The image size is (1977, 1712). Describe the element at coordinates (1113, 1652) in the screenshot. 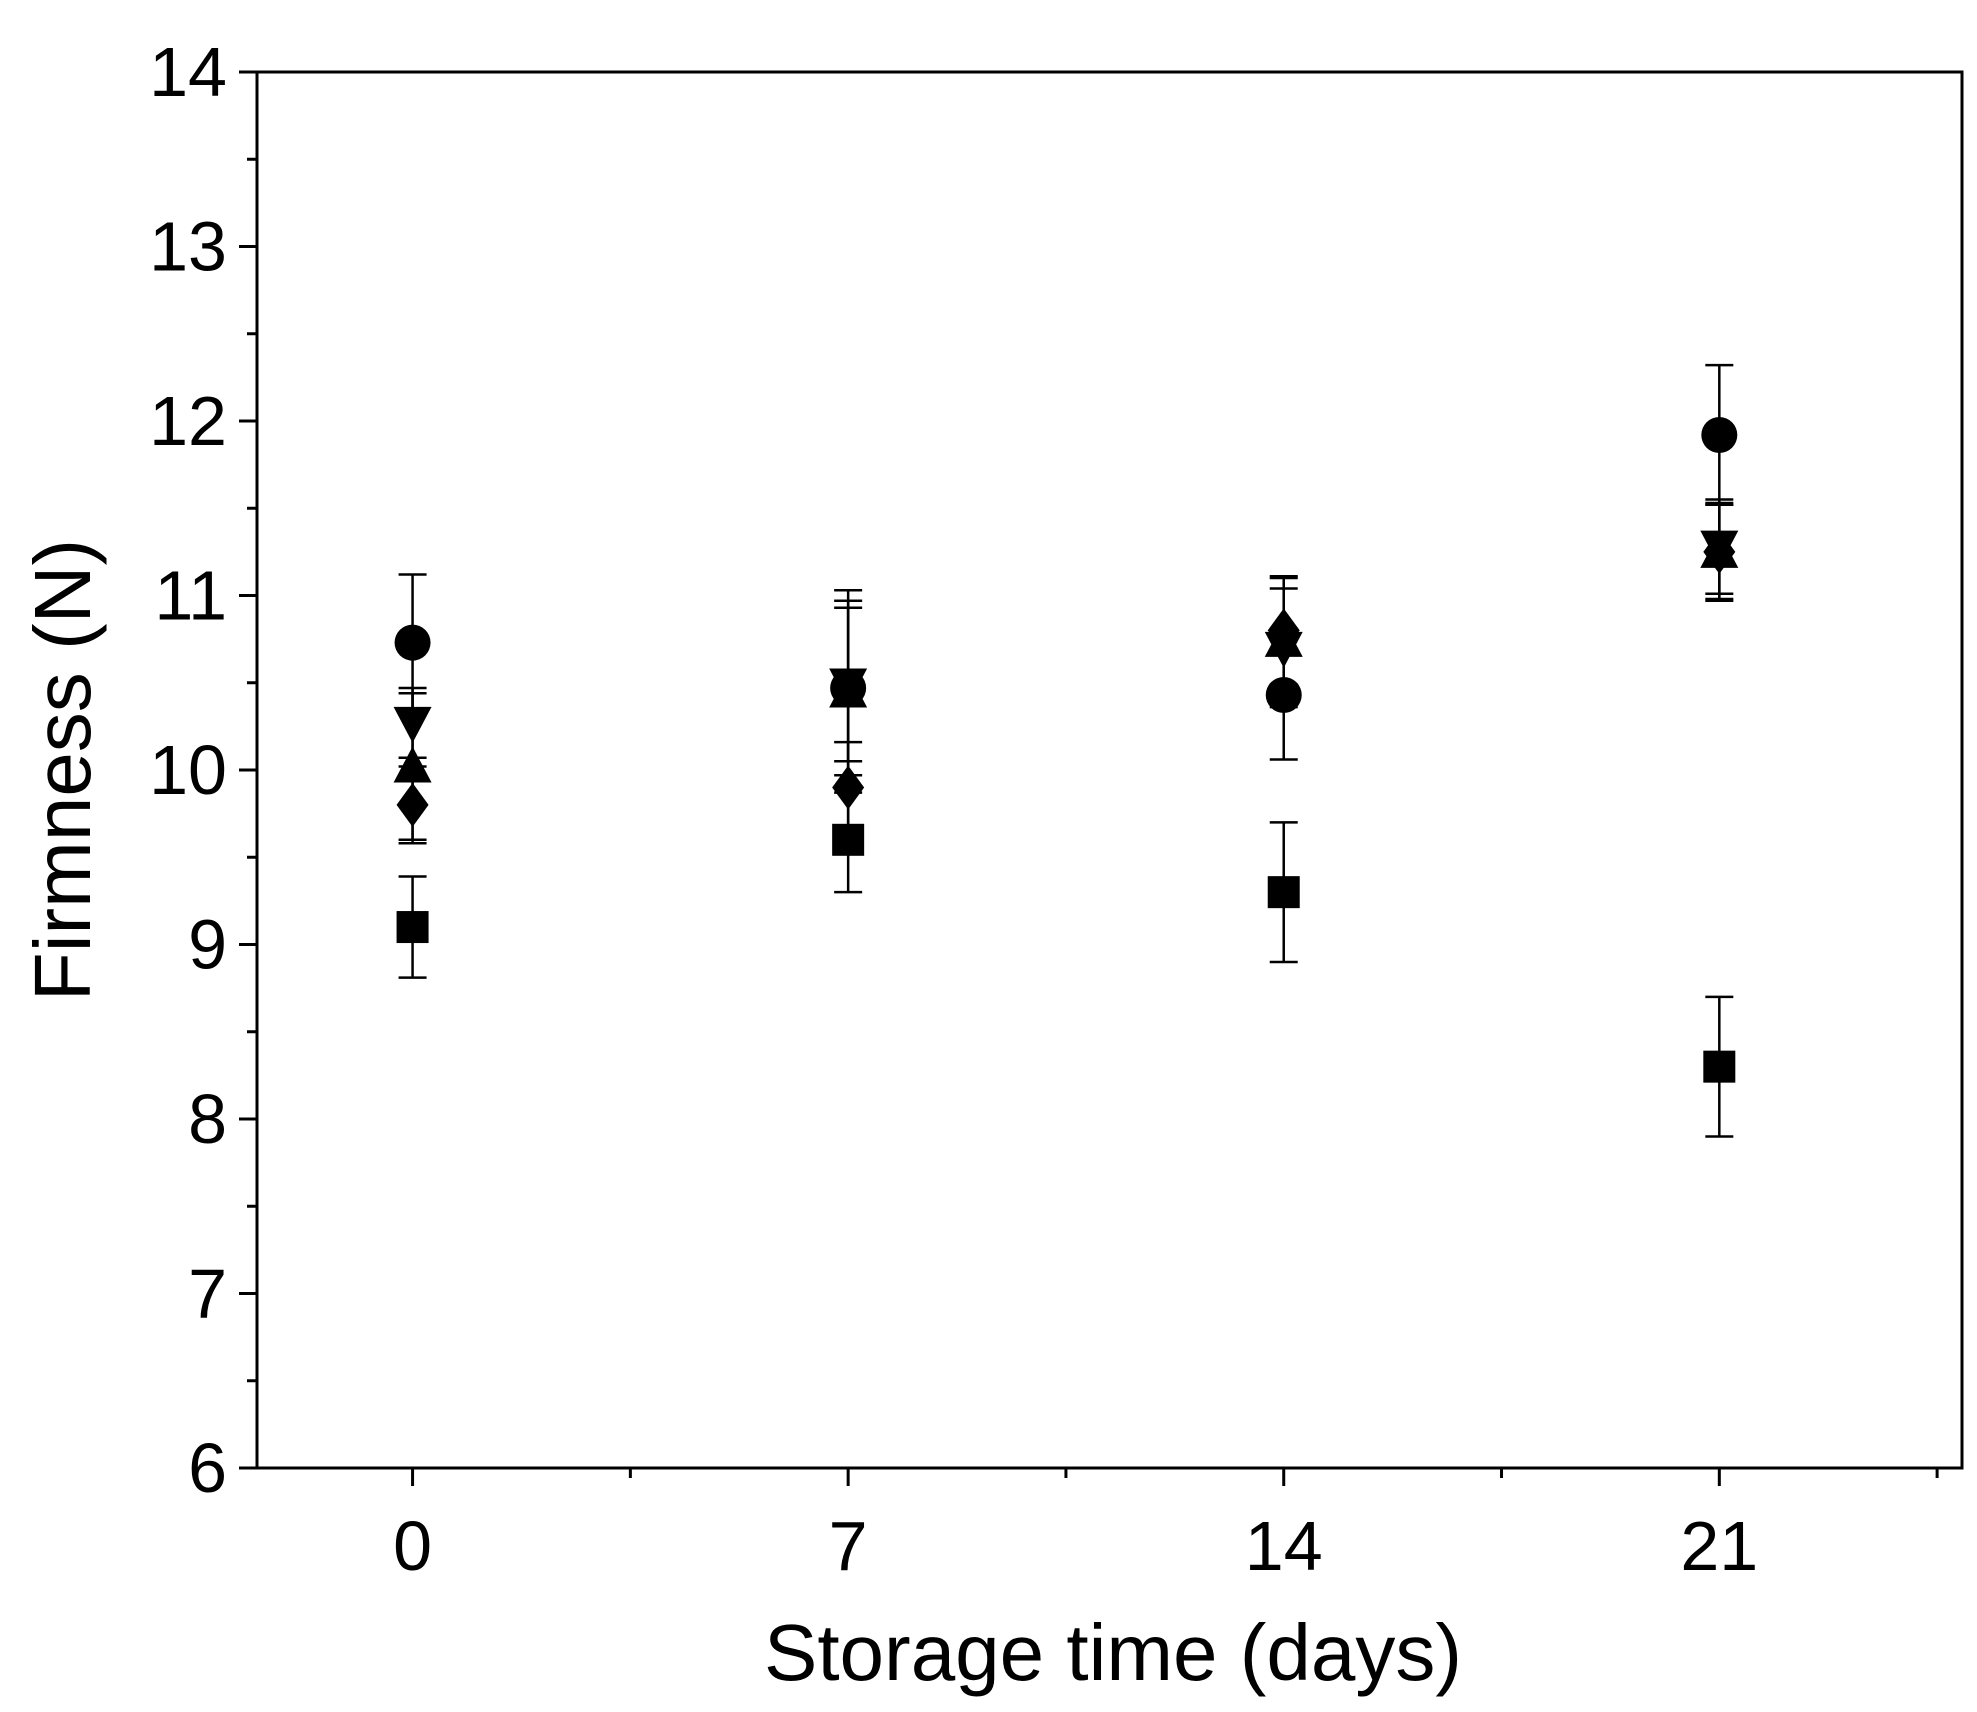

I see `x-axis-title: Storage time (days)` at that location.